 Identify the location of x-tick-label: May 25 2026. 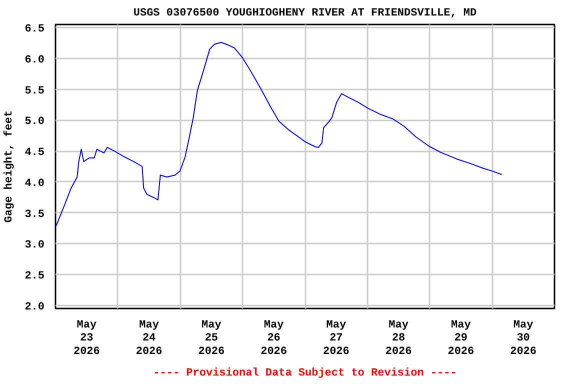
(211, 339).